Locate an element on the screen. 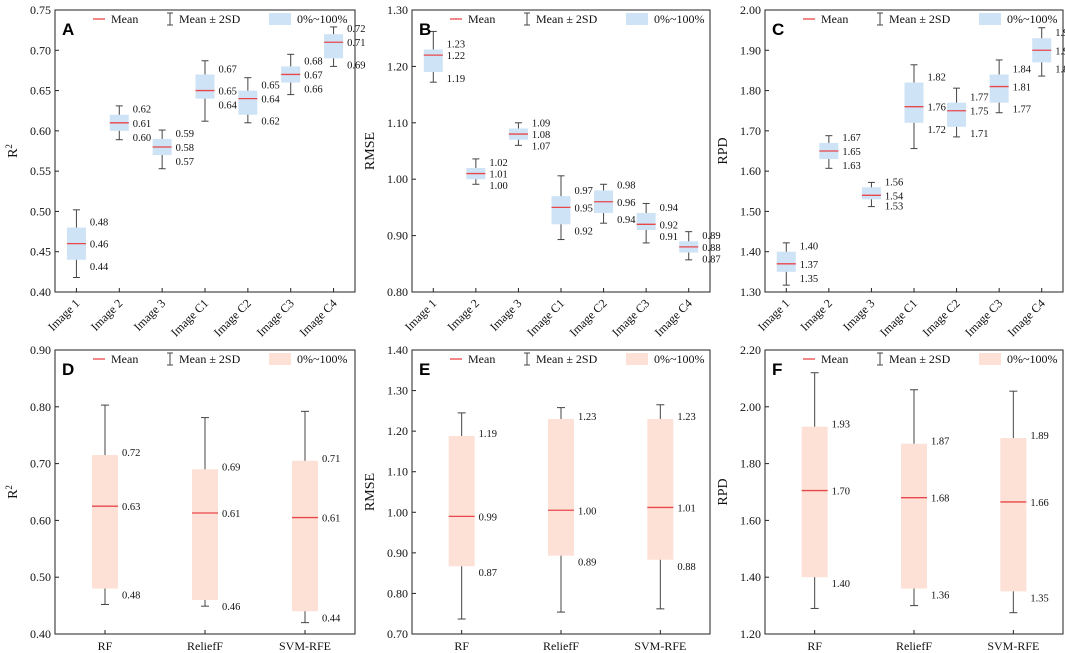  value-label-low: 1.19 is located at coordinates (456, 79).